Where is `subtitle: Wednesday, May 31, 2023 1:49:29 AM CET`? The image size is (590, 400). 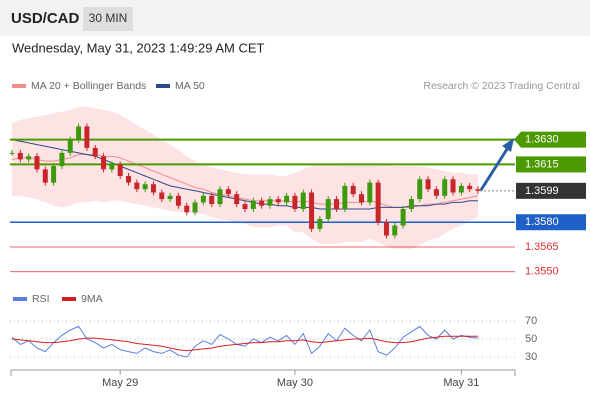
subtitle: Wednesday, May 31, 2023 1:49:29 AM CET is located at coordinates (138, 47).